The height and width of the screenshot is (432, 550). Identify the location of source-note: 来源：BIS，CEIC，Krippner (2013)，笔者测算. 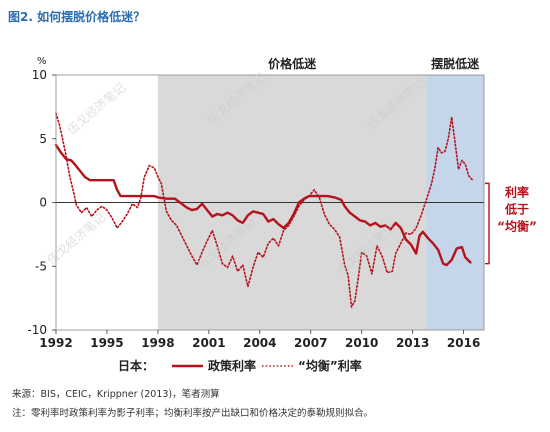
(116, 394).